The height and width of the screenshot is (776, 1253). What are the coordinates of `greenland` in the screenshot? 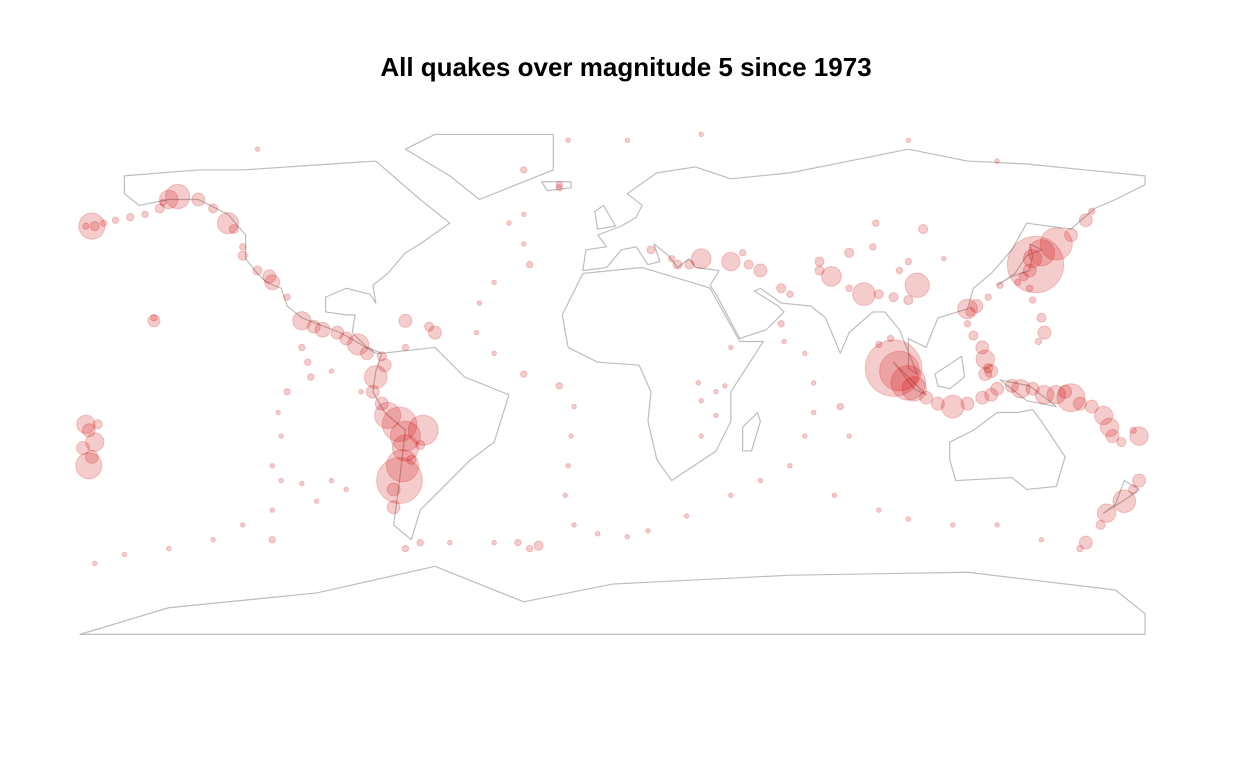 It's located at (479, 166).